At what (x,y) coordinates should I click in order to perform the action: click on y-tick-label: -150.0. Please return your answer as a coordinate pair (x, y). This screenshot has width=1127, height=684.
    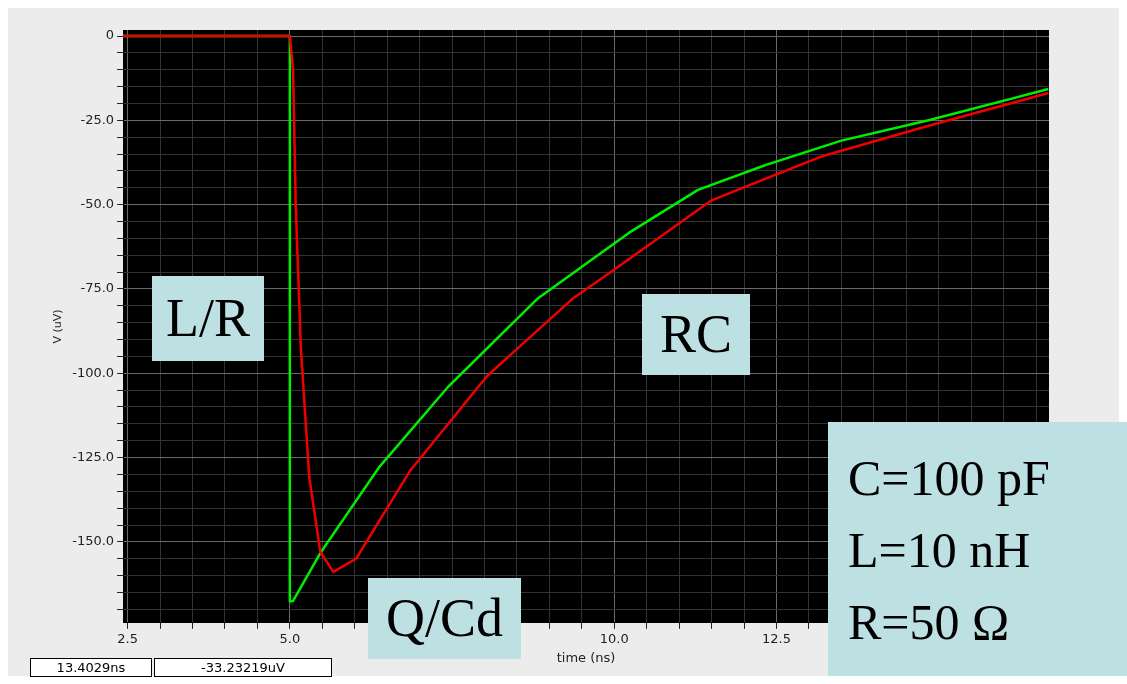
    Looking at the image, I should click on (93, 541).